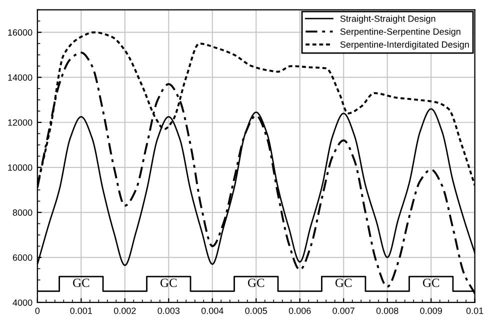 The image size is (486, 327). What do you see at coordinates (475, 311) in the screenshot?
I see `x-tick-label: 0.01` at bounding box center [475, 311].